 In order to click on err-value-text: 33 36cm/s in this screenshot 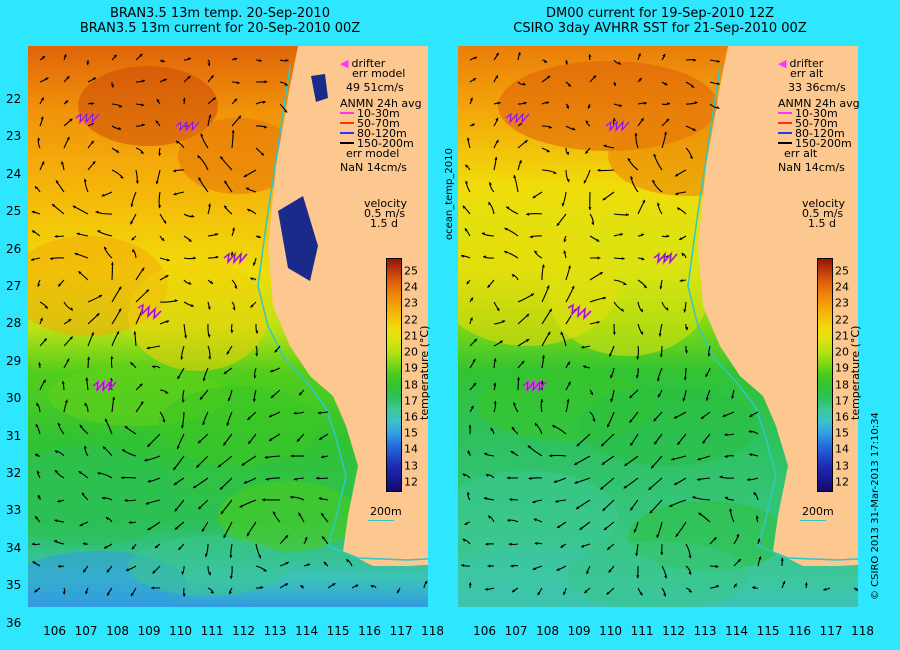, I will do `click(817, 87)`.